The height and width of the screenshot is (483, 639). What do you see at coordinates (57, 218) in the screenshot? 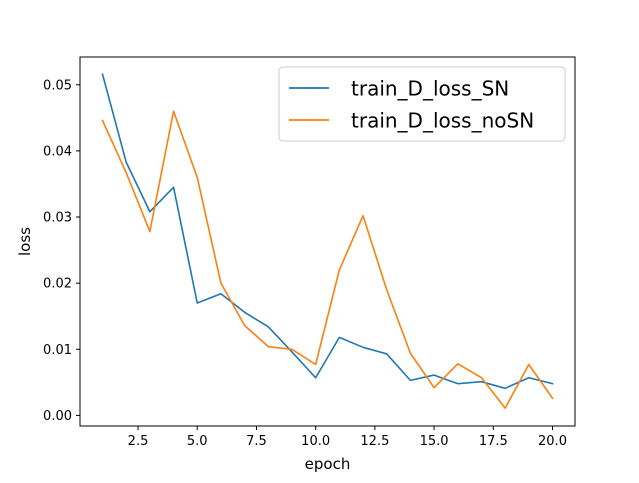
I see `y-tick-label: 0.03` at bounding box center [57, 218].